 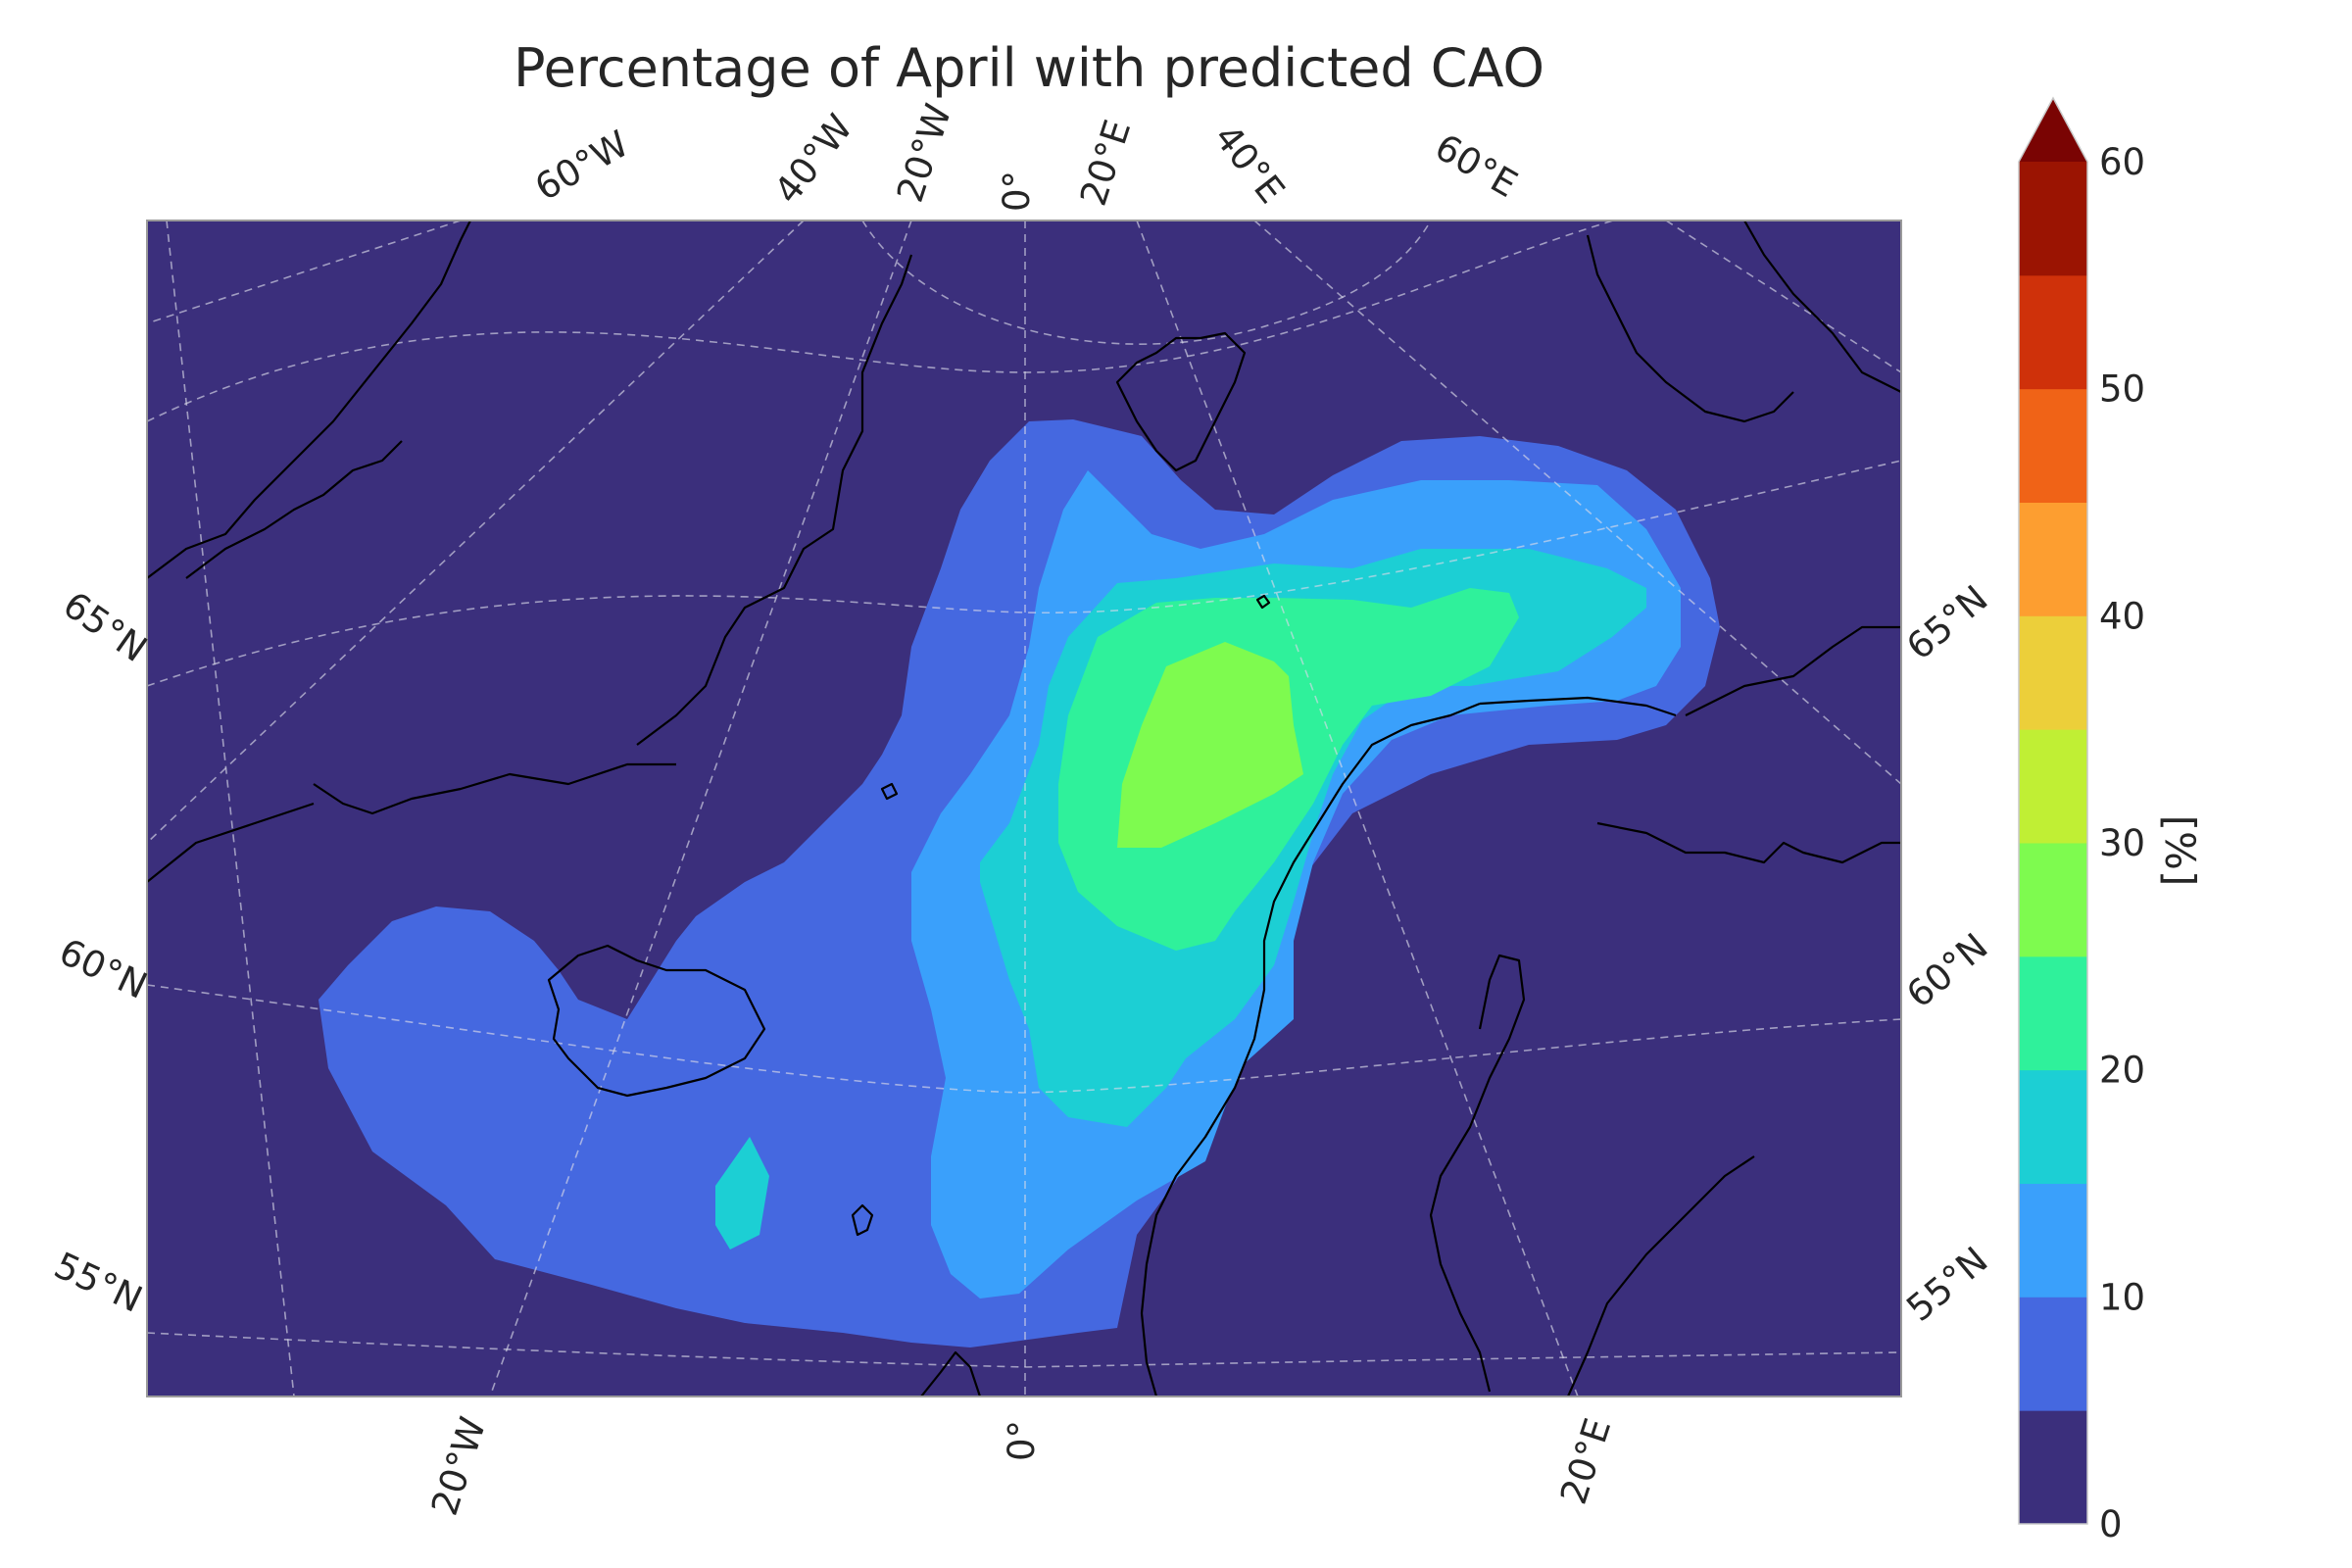 I want to click on lon-label-top-40e: 40°E, so click(x=1250, y=164).